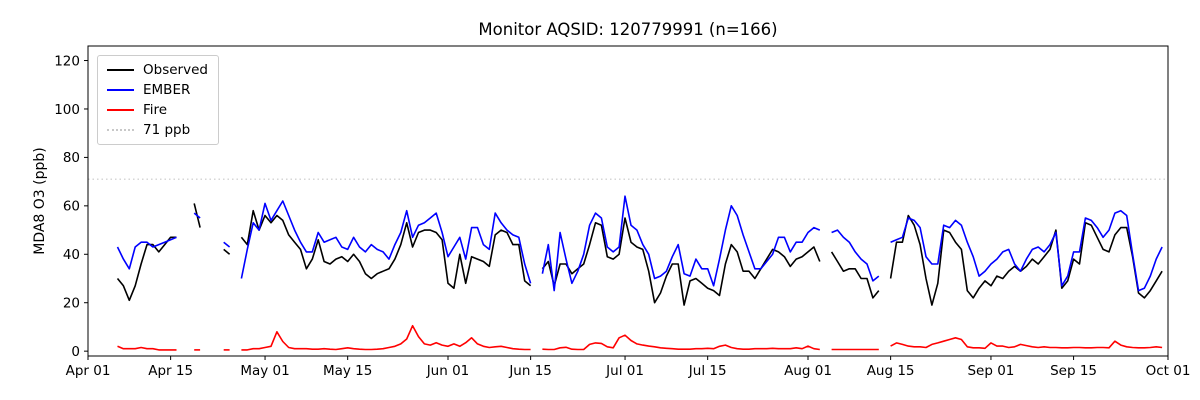  Describe the element at coordinates (628, 29) in the screenshot. I see `chart-title: Monitor AQSID: 120779991 (n=166)` at that location.